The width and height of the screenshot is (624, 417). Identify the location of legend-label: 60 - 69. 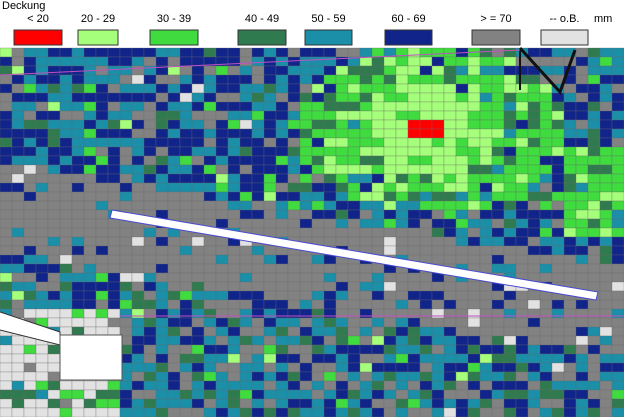
(408, 19).